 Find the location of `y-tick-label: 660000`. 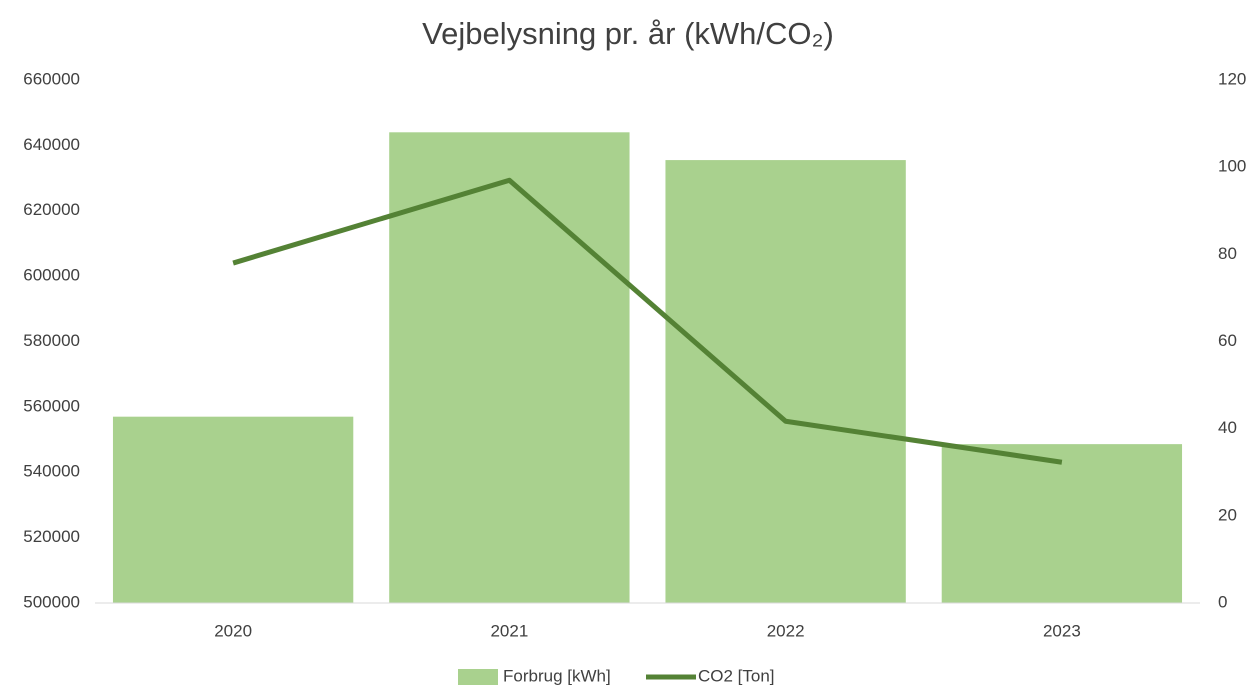

y-tick-label: 660000 is located at coordinates (51, 78).